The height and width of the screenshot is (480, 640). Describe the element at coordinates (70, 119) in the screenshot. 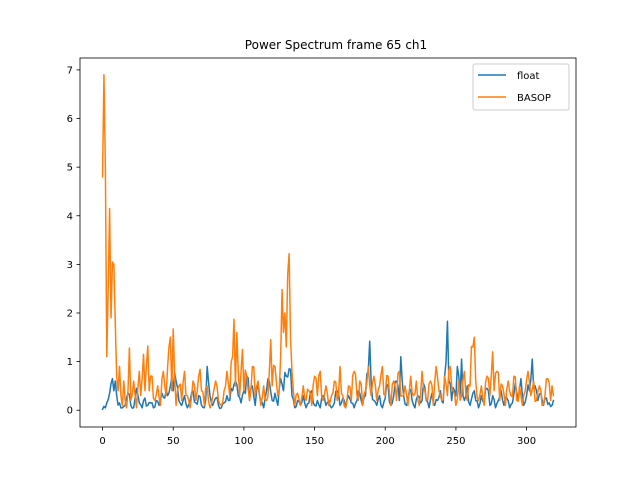

I see `y-tick-label: 6` at that location.